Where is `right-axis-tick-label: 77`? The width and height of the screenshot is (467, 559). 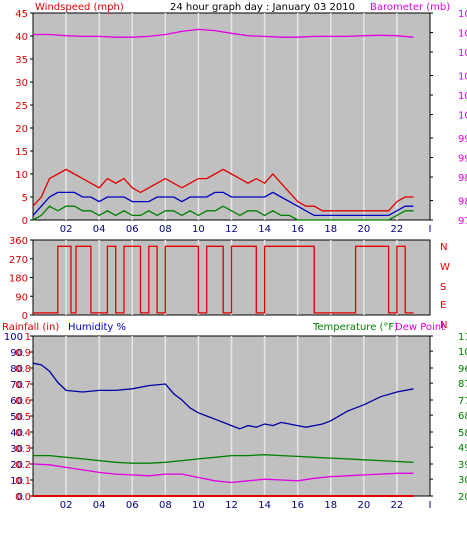 right-axis-tick-label: 77 is located at coordinates (462, 401).